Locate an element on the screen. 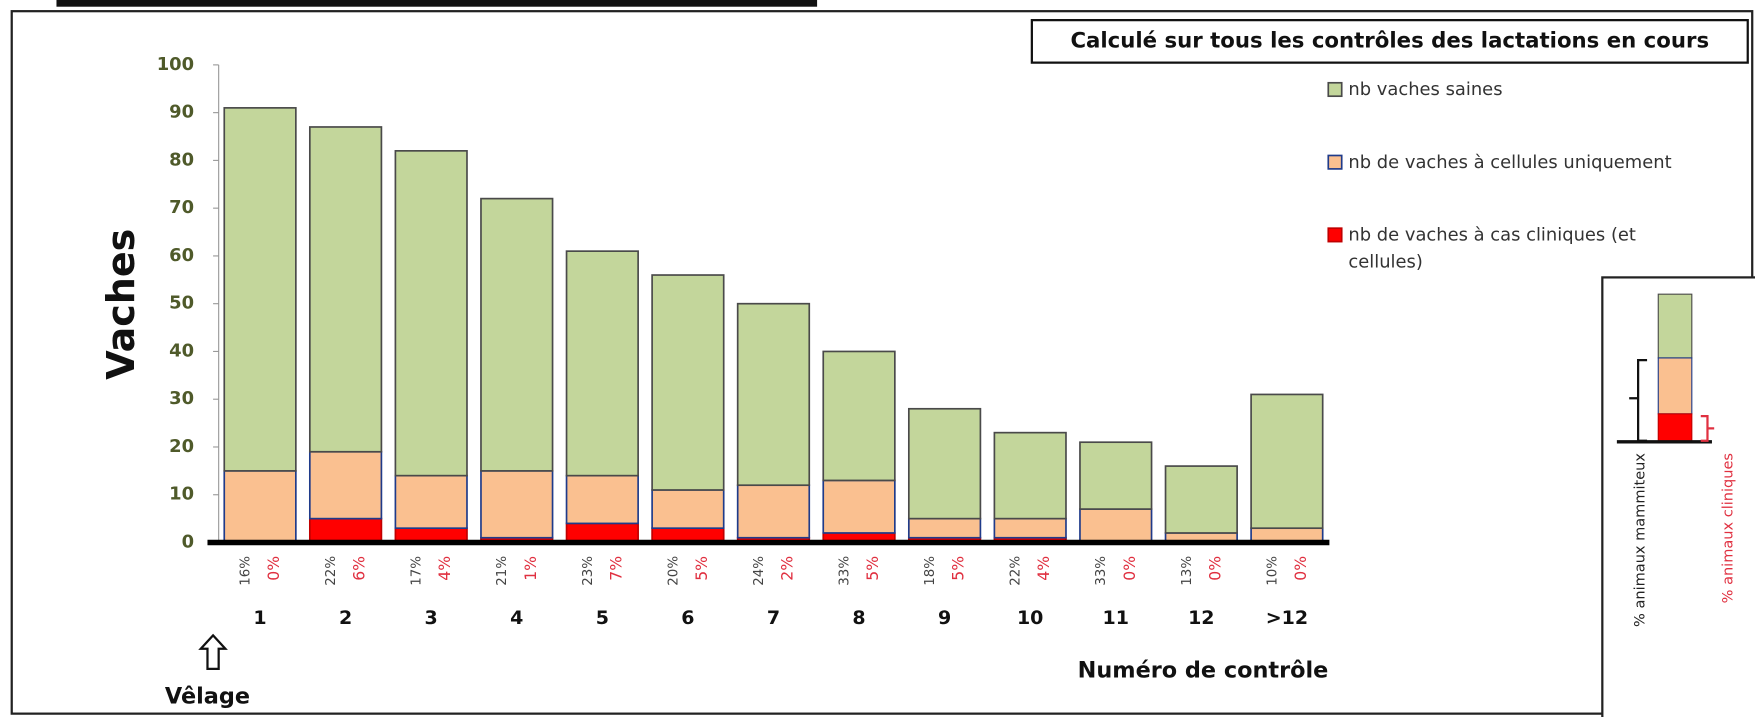  legend-entry: nb vaches saines is located at coordinates (1425, 89).